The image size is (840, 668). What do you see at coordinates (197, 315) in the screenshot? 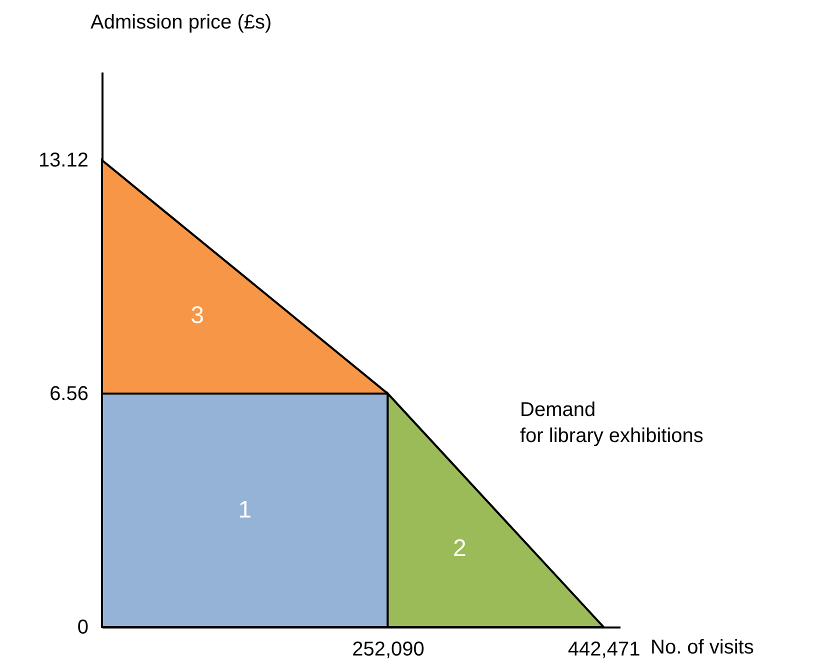
I see `series-label: 3` at bounding box center [197, 315].